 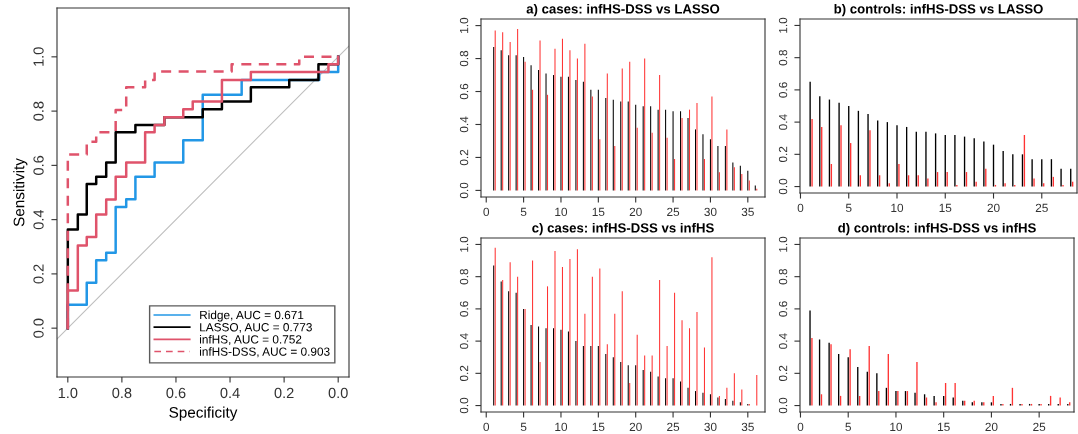 What do you see at coordinates (122, 393) in the screenshot?
I see `x-tick-label: 0.8` at bounding box center [122, 393].